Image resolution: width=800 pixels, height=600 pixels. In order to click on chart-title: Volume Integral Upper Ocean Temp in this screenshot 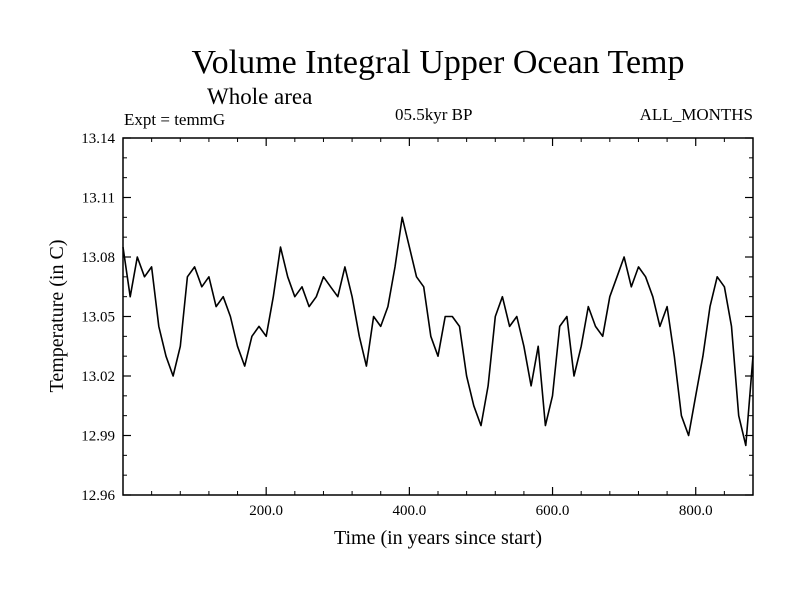, I will do `click(438, 62)`.